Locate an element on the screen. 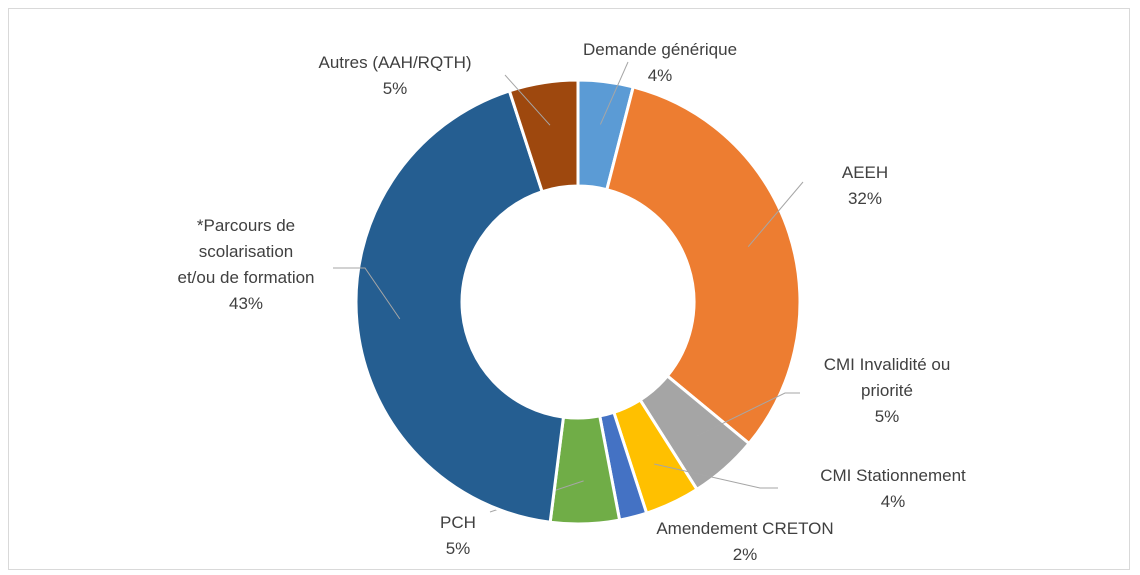  slice-label: Autres (AAH/RQTH) 5% is located at coordinates (394, 76).